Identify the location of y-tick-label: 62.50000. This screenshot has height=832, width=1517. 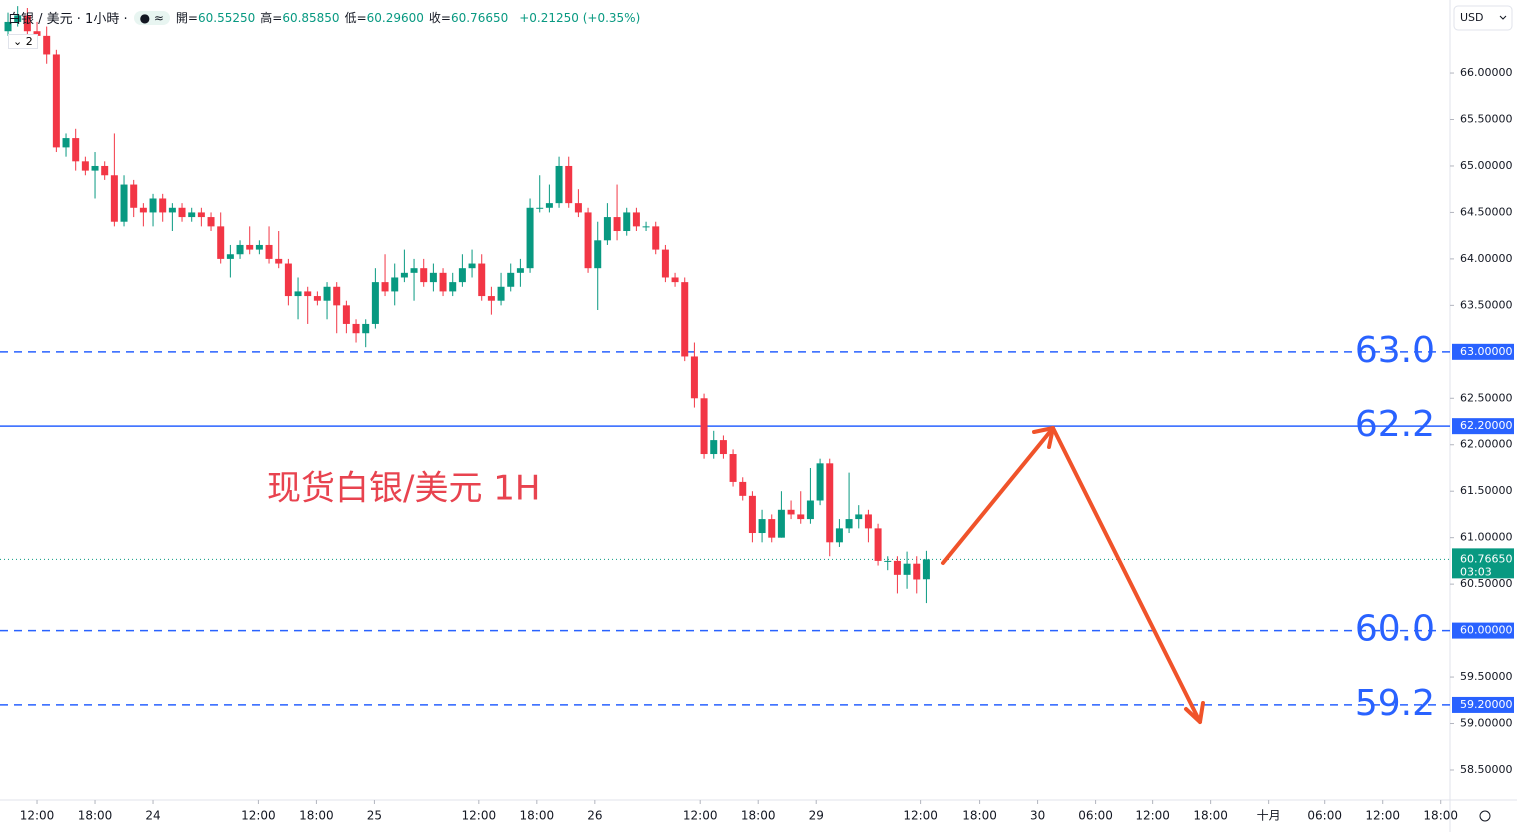
(1486, 397).